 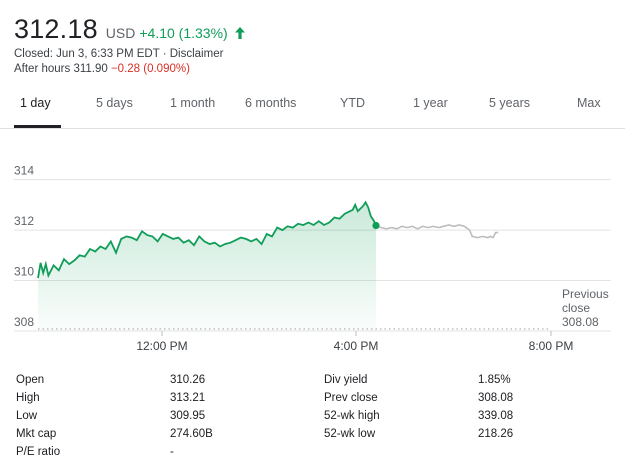 I want to click on after-hours-change: −0.28 (0.090%), so click(x=150, y=69).